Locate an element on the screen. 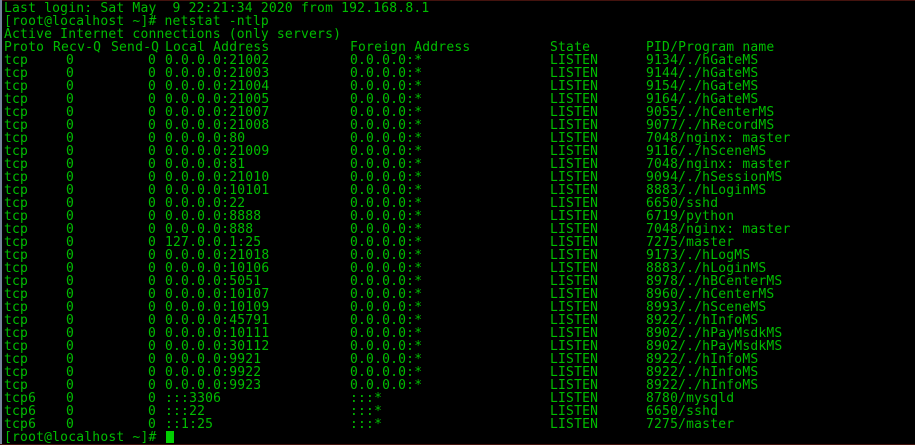 The width and height of the screenshot is (915, 445). cell-local-address: 0.0.0.0:21018 is located at coordinates (217, 255).